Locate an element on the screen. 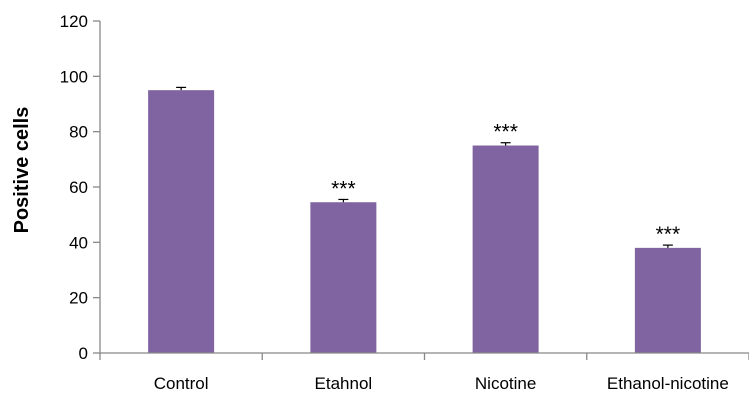  x-ticks-group is located at coordinates (424, 356).